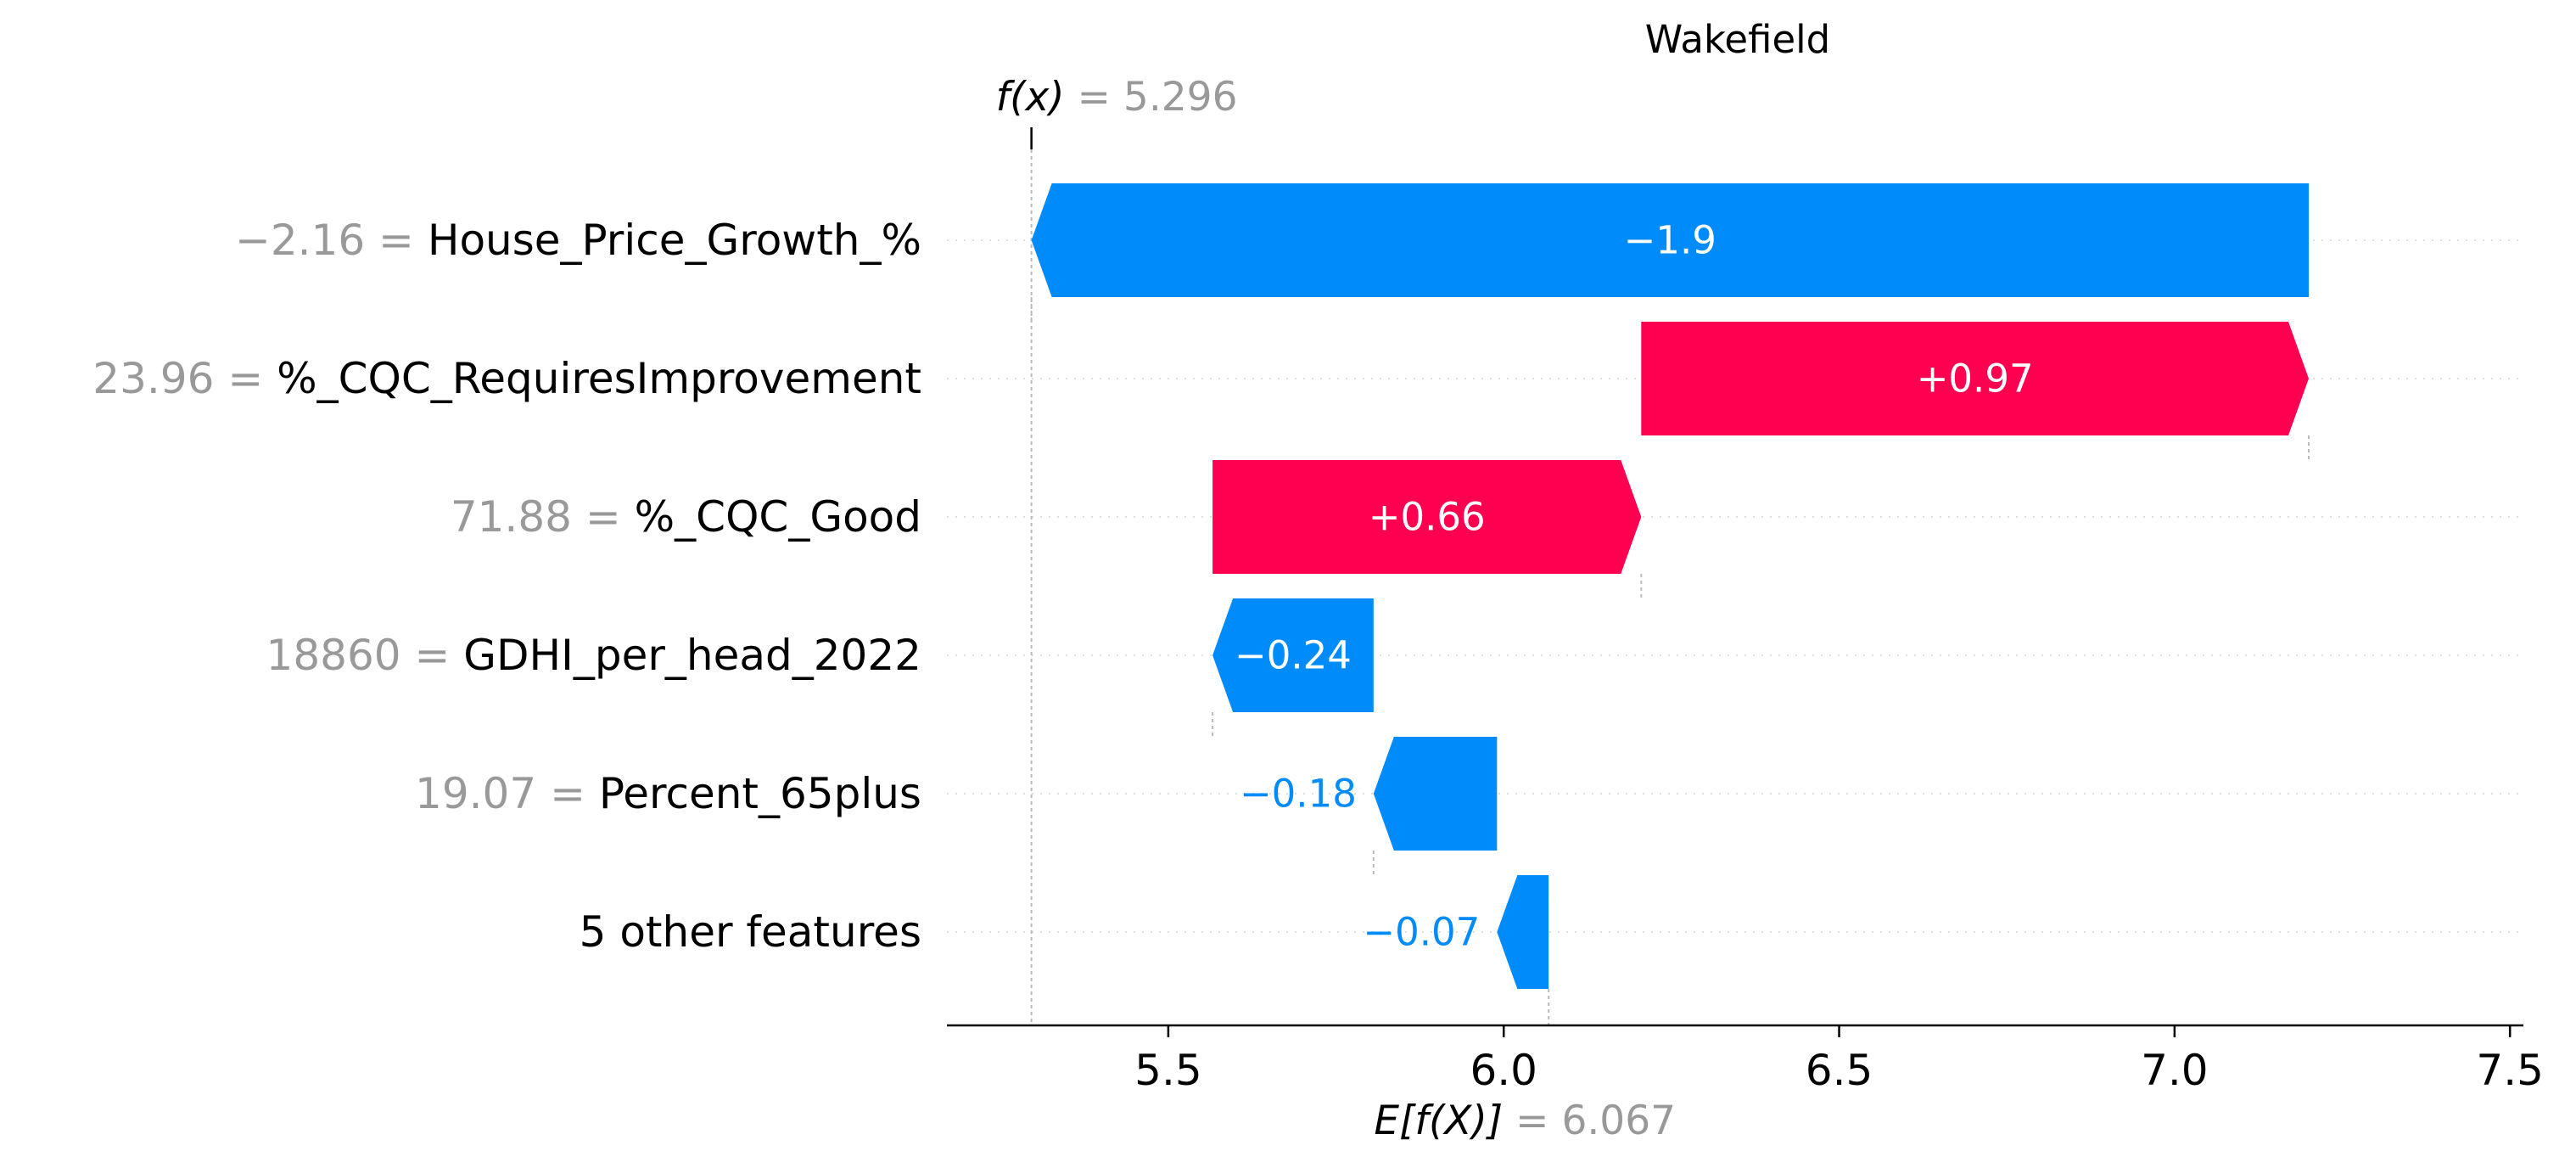  What do you see at coordinates (185, 378) in the screenshot?
I see `feature-value: 23.96 =` at bounding box center [185, 378].